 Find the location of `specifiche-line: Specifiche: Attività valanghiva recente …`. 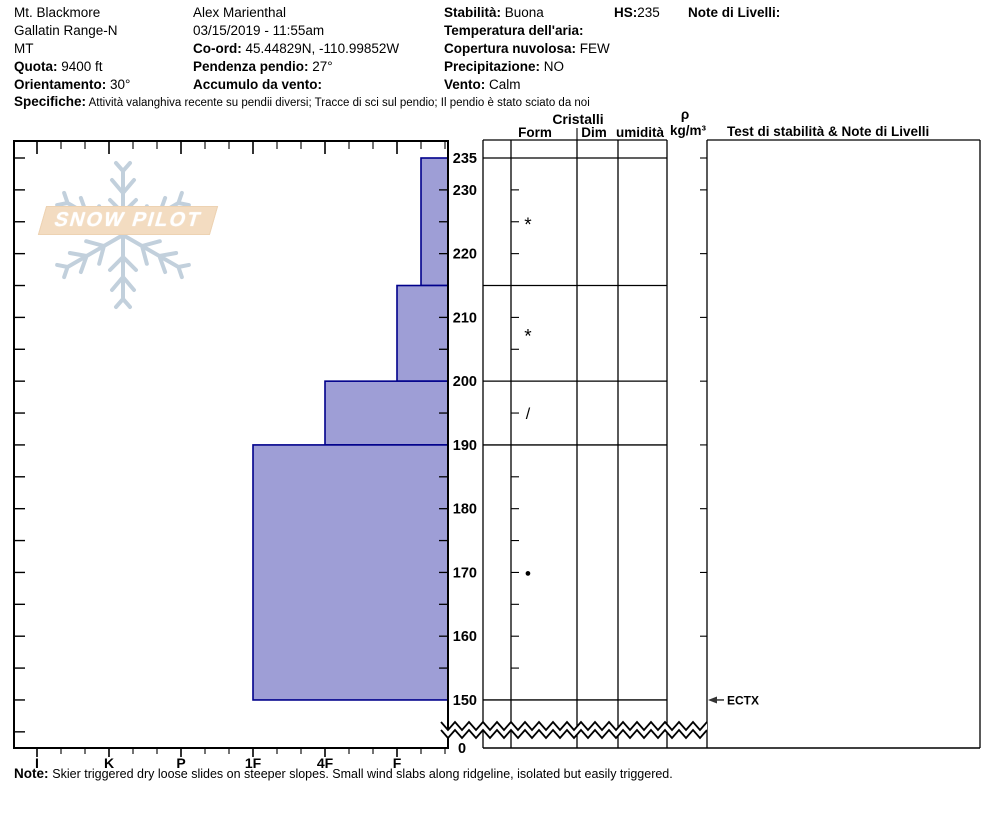

specifiche-line: Specifiche: Attività valanghiva recente … is located at coordinates (302, 102).